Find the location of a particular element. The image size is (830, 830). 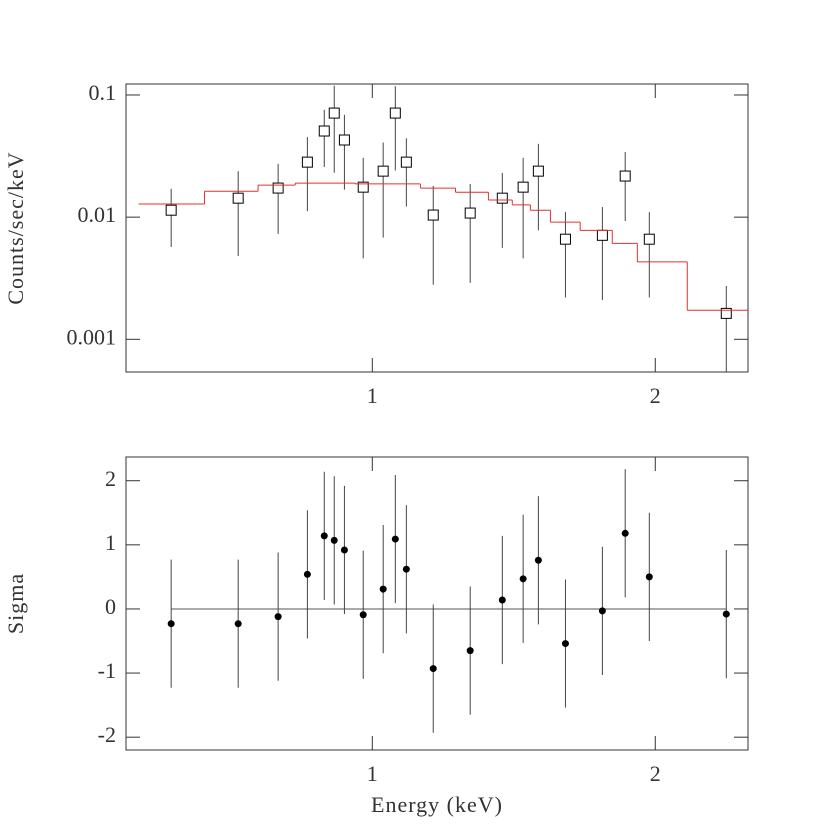

y-tick-label: 2 is located at coordinates (110, 478).